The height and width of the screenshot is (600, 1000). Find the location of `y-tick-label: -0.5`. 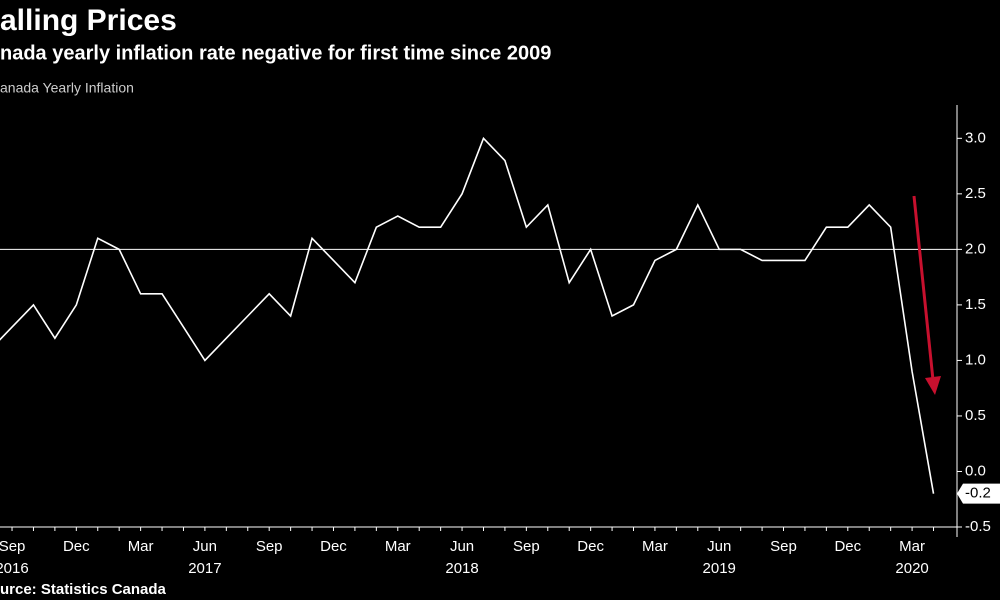

y-tick-label: -0.5 is located at coordinates (978, 526).